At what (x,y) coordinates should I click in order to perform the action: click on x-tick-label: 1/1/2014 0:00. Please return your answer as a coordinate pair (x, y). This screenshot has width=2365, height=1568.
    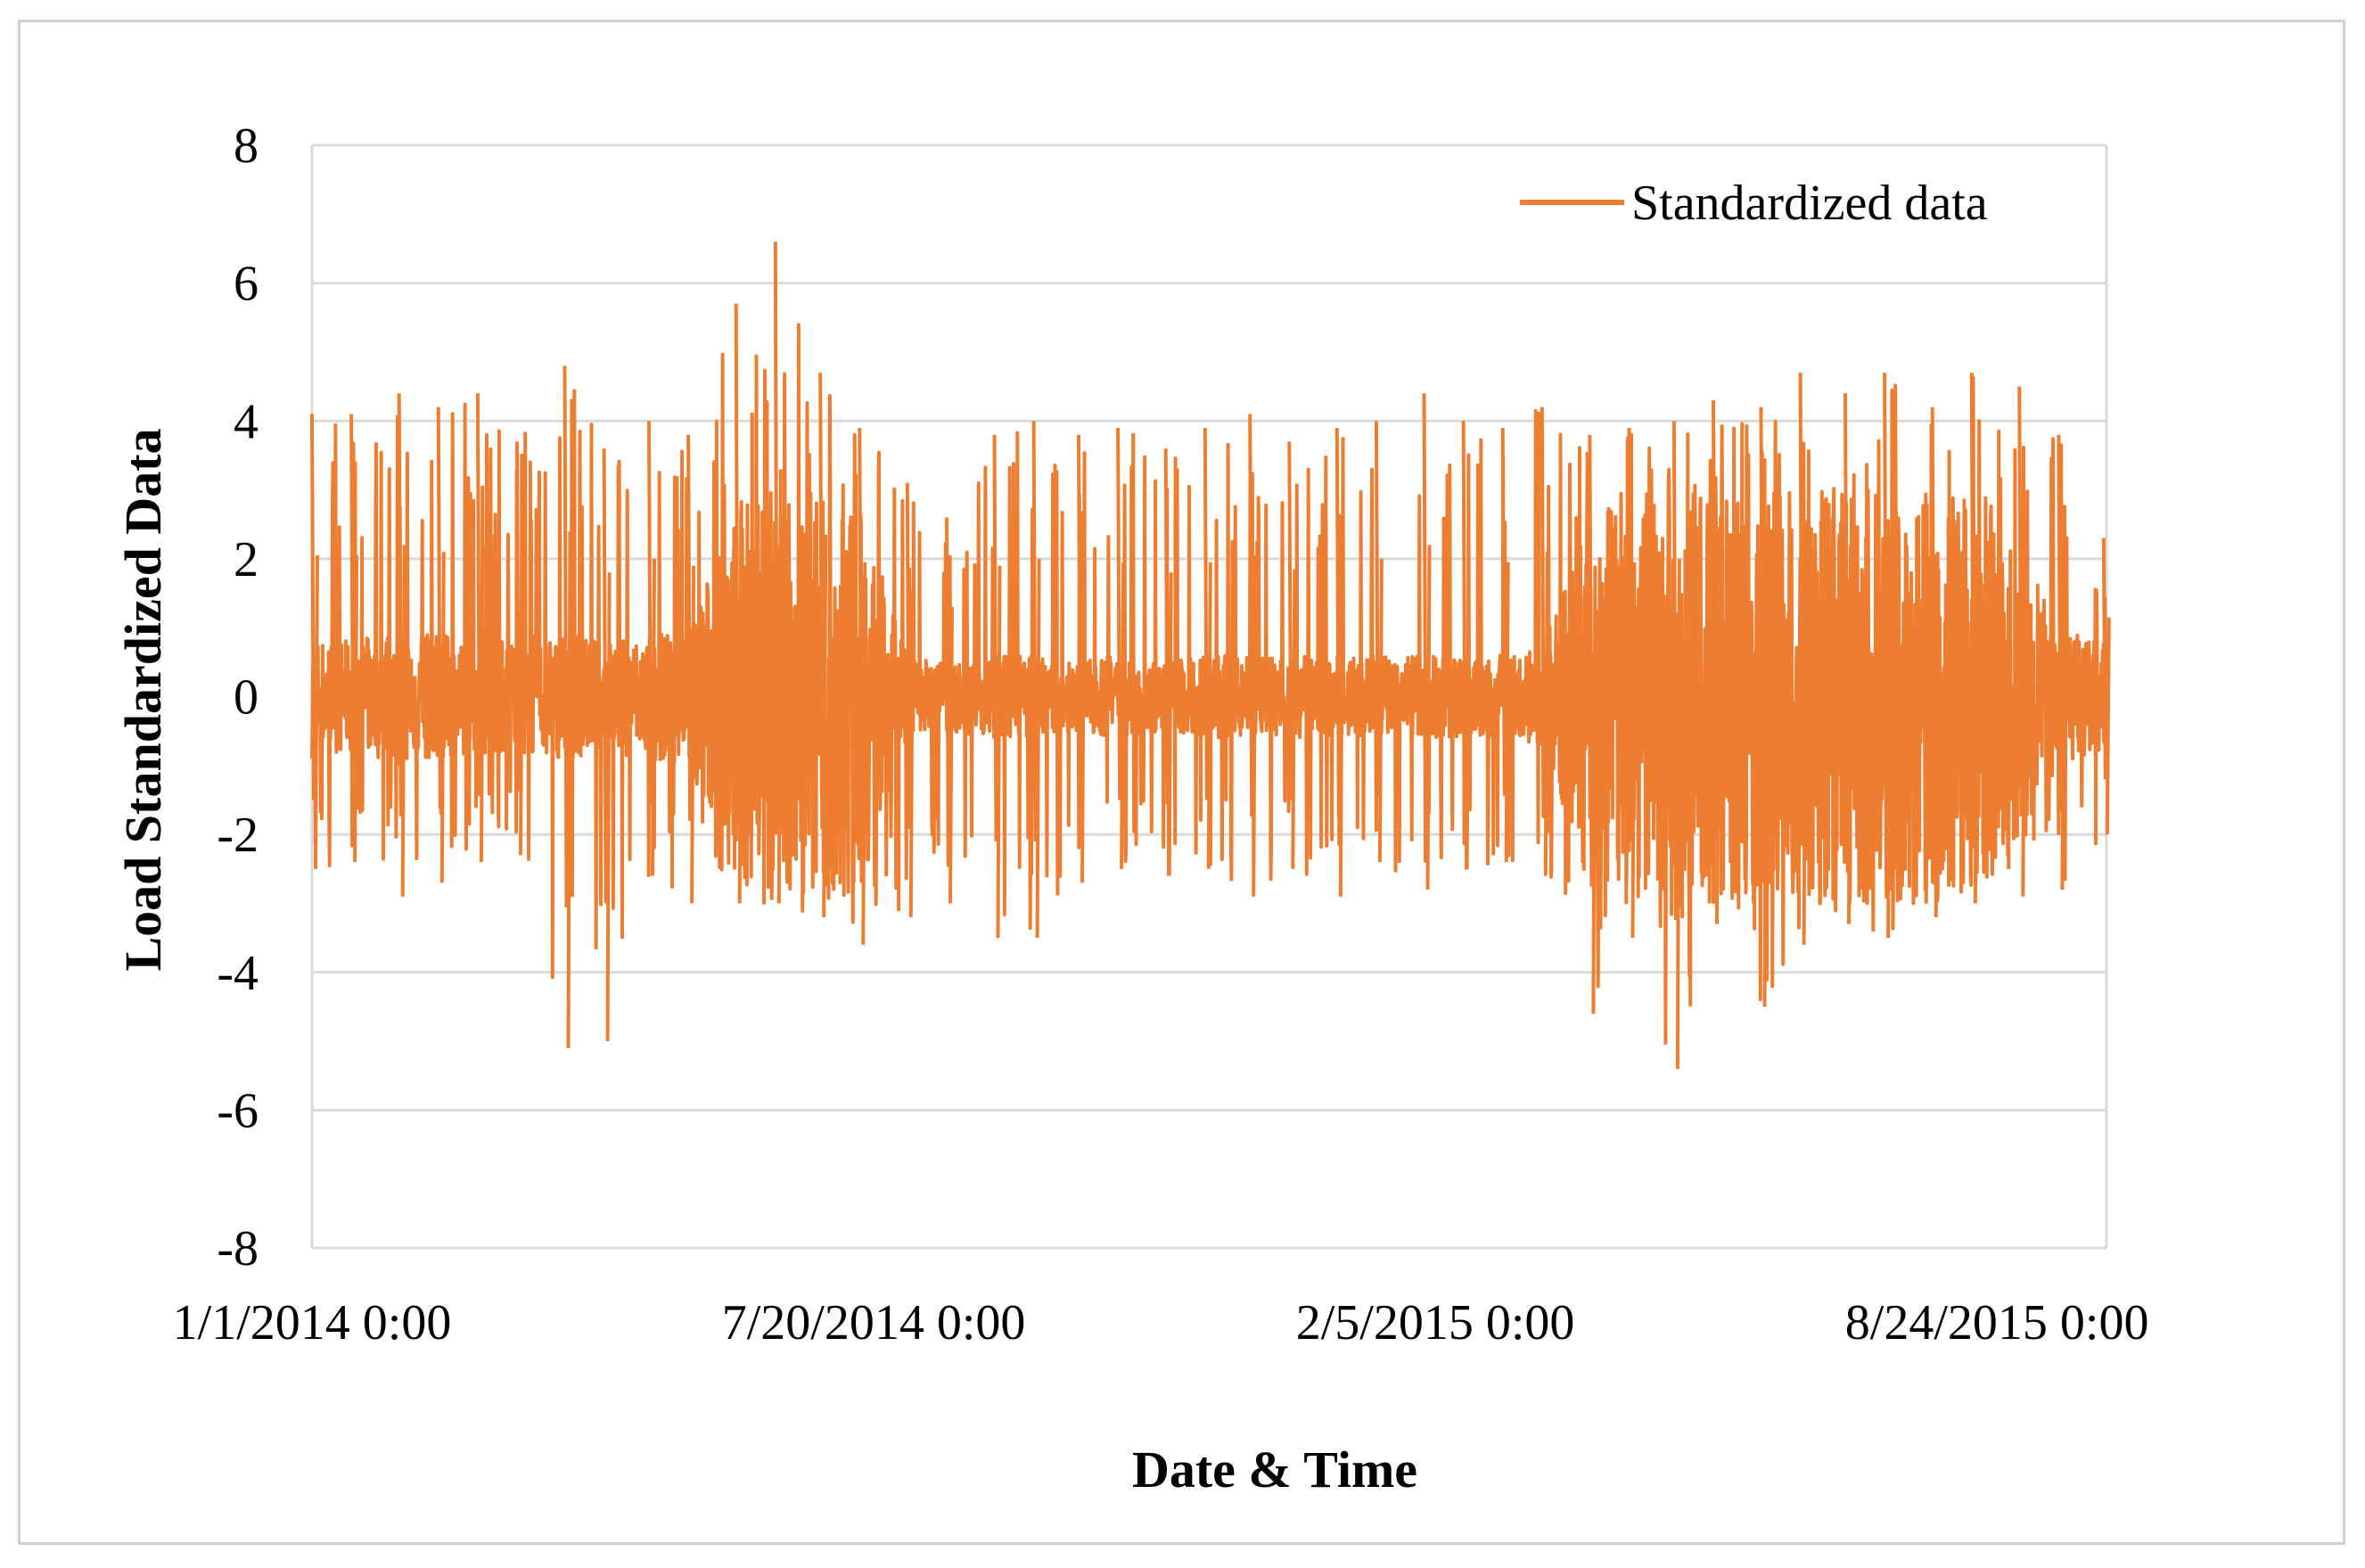
    Looking at the image, I should click on (312, 1323).